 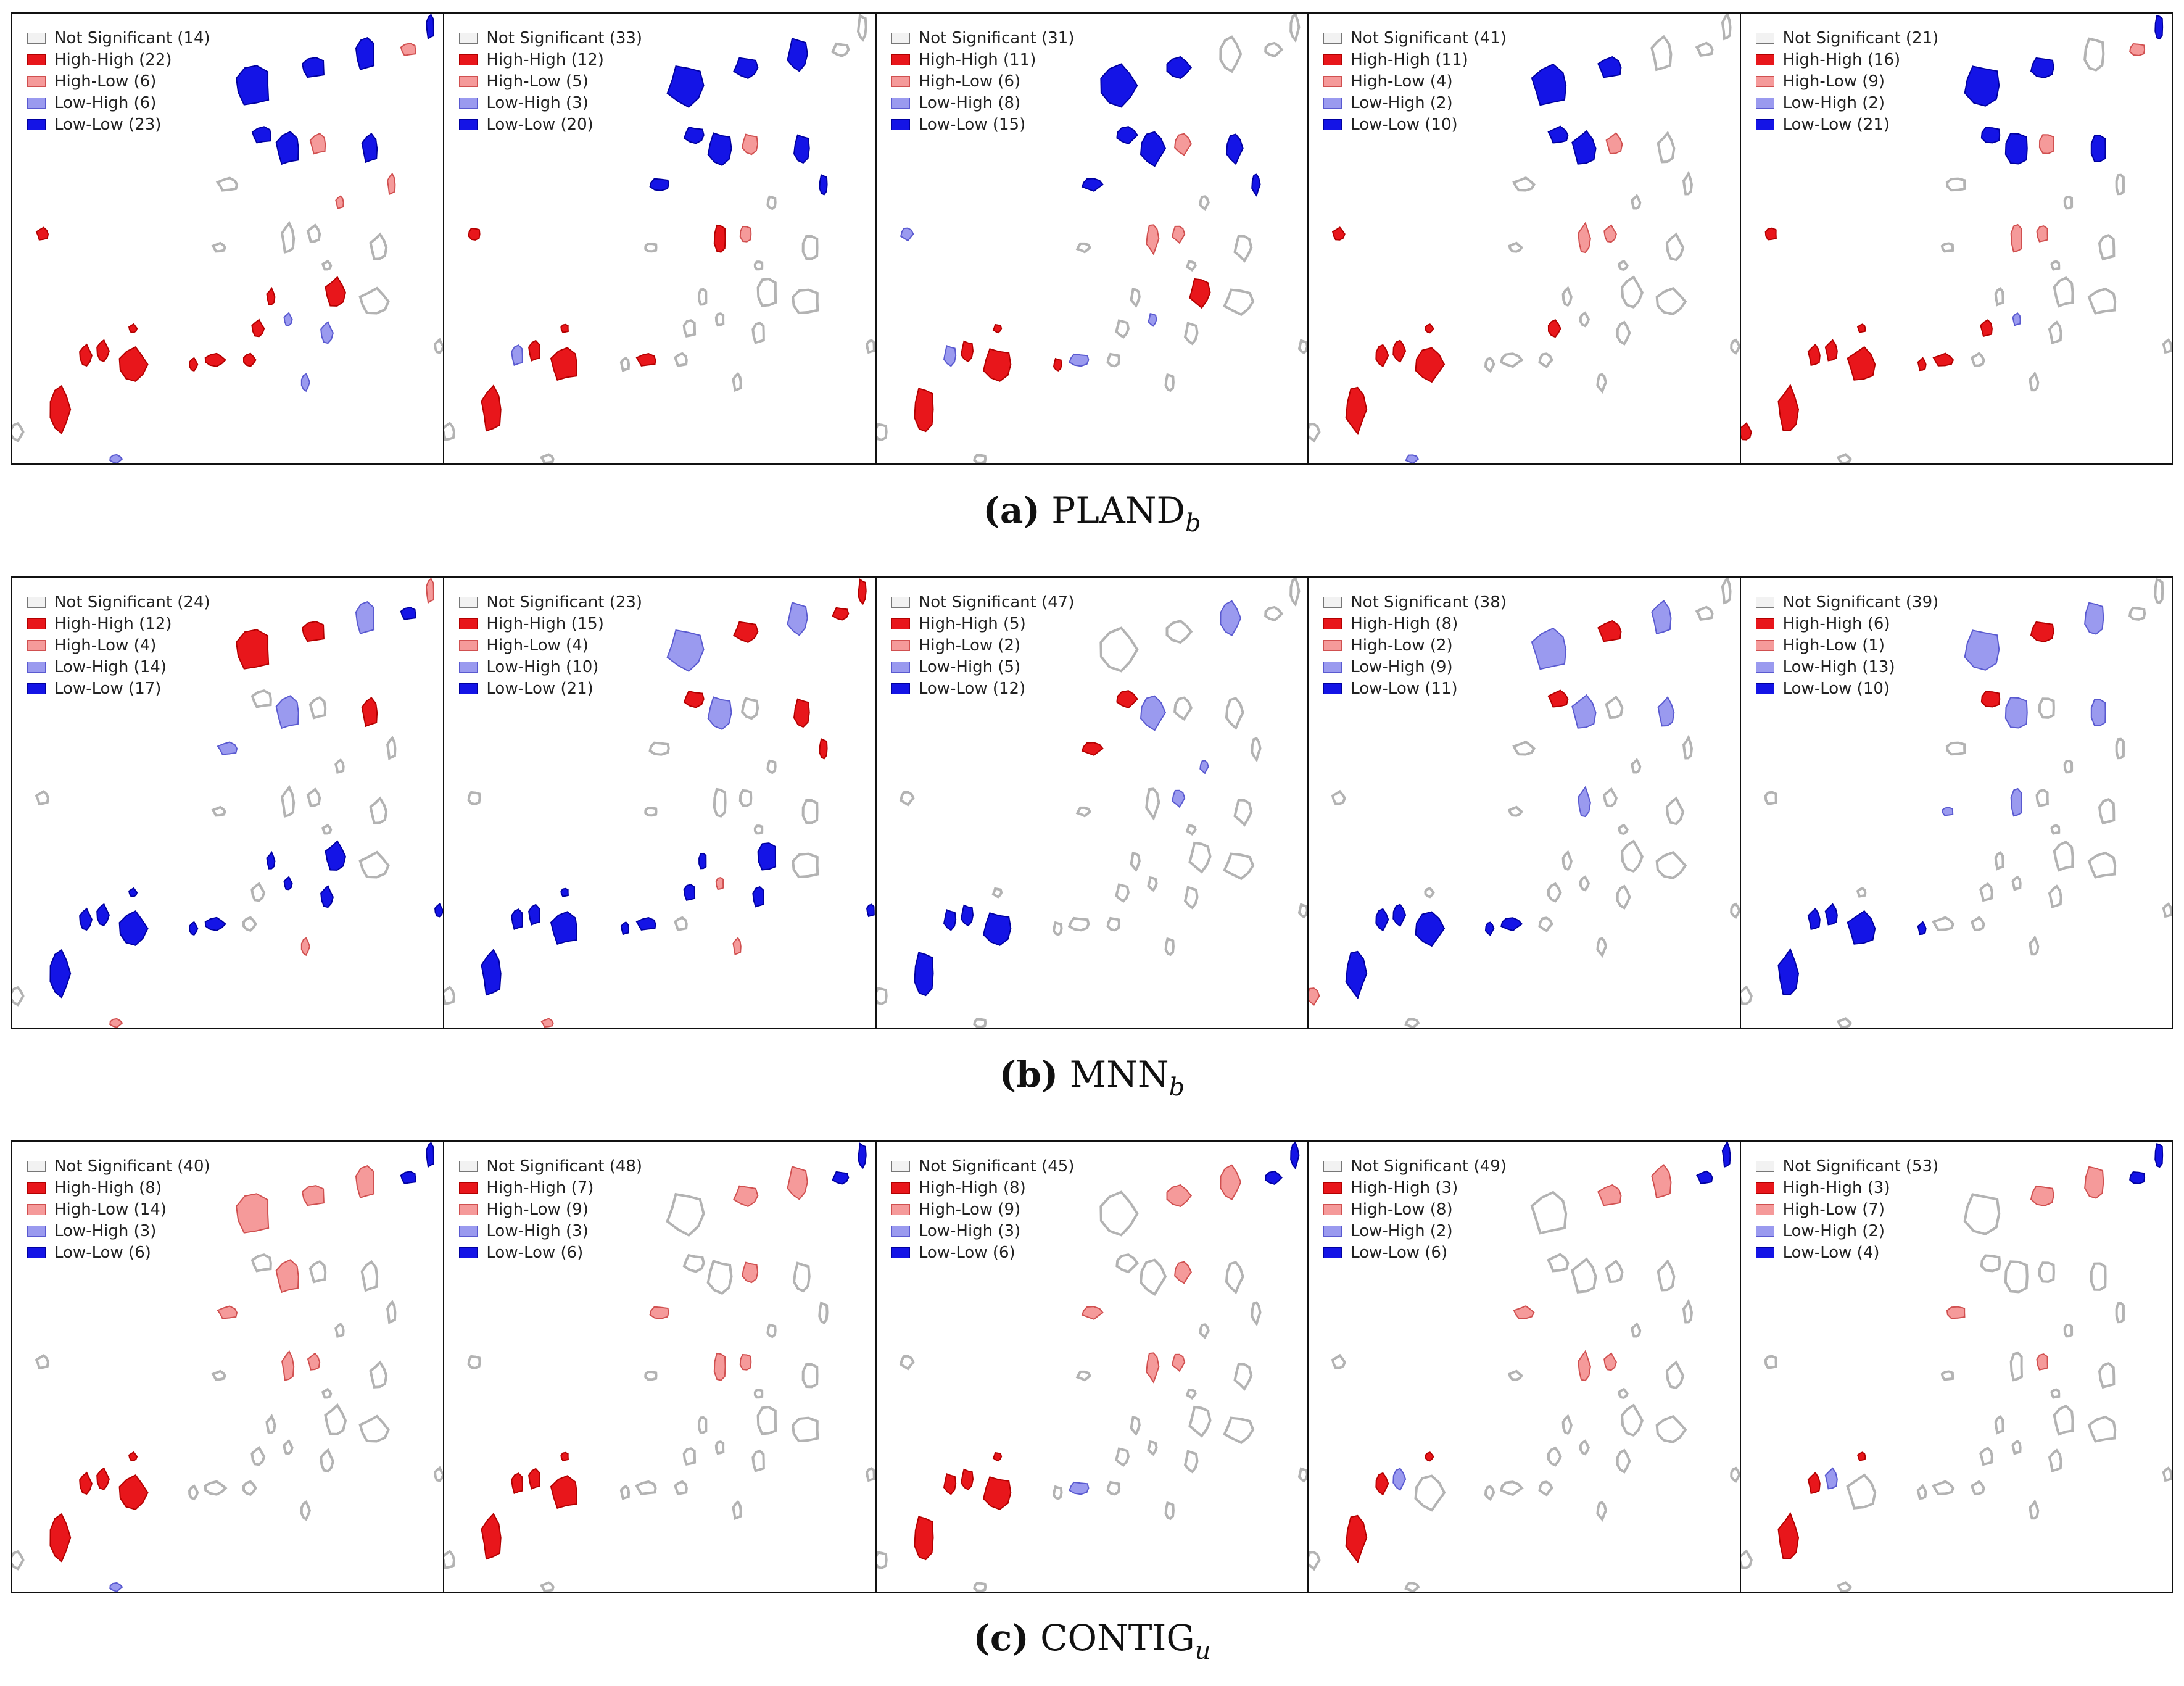 What do you see at coordinates (551, 602) in the screenshot?
I see `legend-item-not-significant: Not Significant (23)` at bounding box center [551, 602].